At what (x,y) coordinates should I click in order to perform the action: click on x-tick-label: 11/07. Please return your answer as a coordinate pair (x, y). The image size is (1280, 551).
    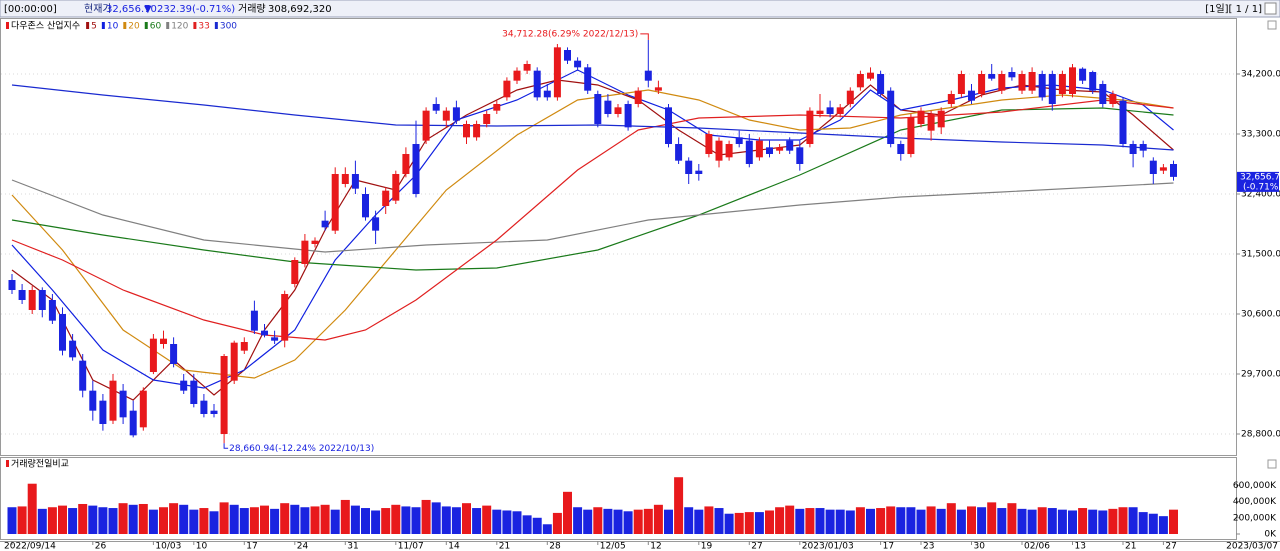
    Looking at the image, I should click on (411, 546).